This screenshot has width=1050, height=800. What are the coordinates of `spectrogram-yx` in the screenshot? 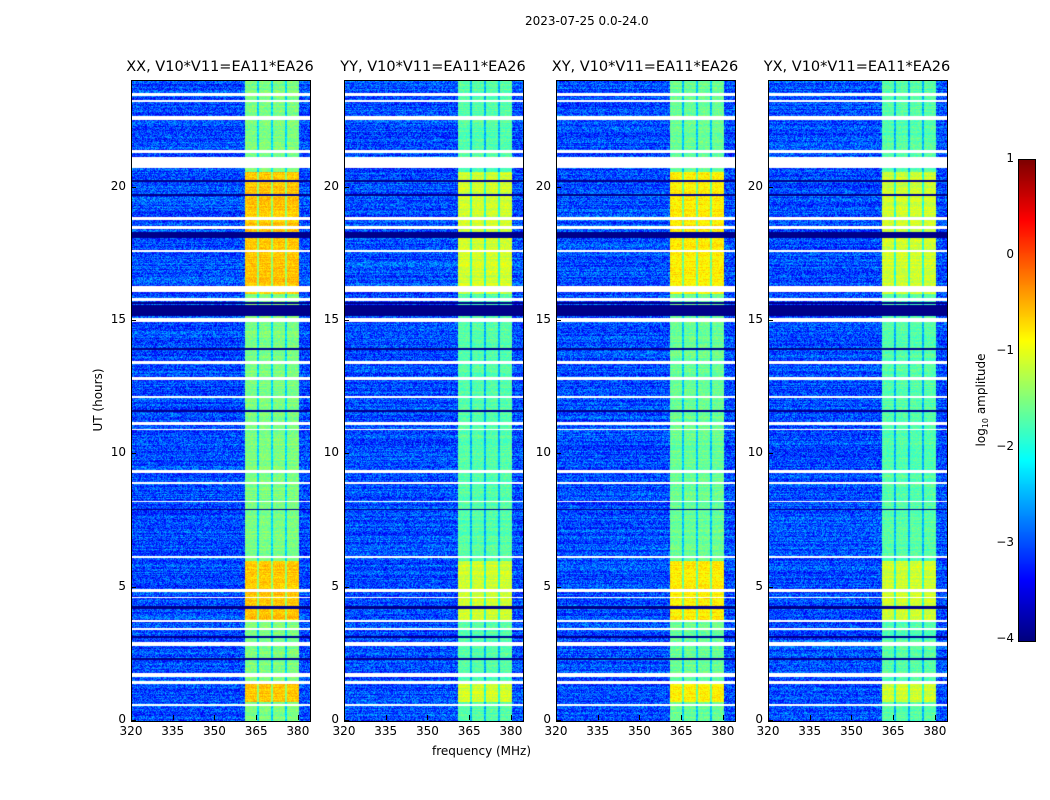 It's located at (858, 401).